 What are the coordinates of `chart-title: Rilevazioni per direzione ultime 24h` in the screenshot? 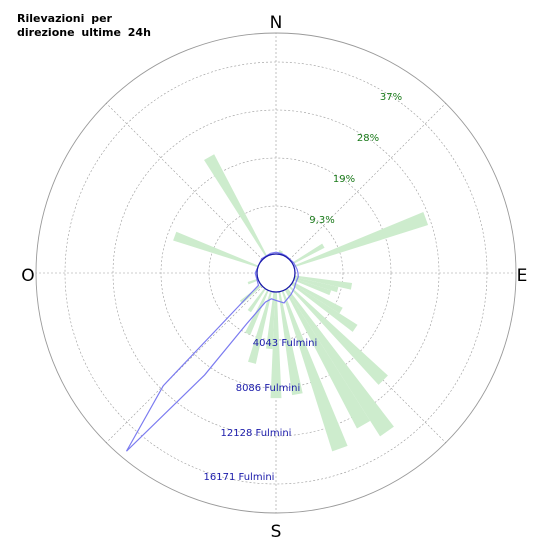 It's located at (84, 25).